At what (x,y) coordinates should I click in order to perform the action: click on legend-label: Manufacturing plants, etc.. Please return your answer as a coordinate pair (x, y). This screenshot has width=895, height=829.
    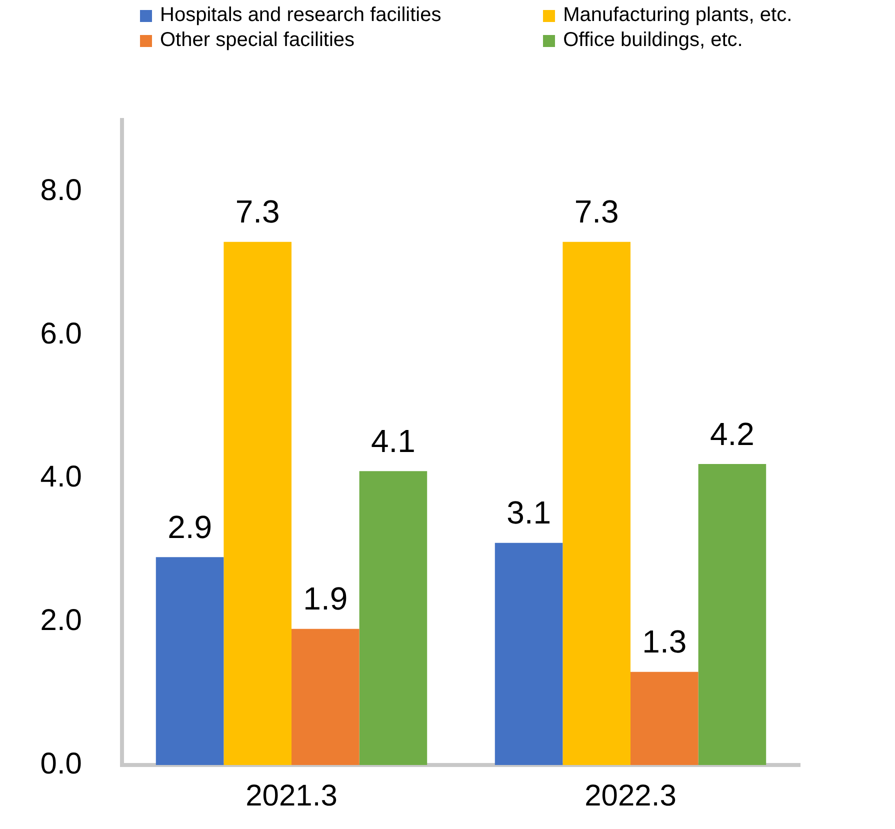
    Looking at the image, I should click on (677, 15).